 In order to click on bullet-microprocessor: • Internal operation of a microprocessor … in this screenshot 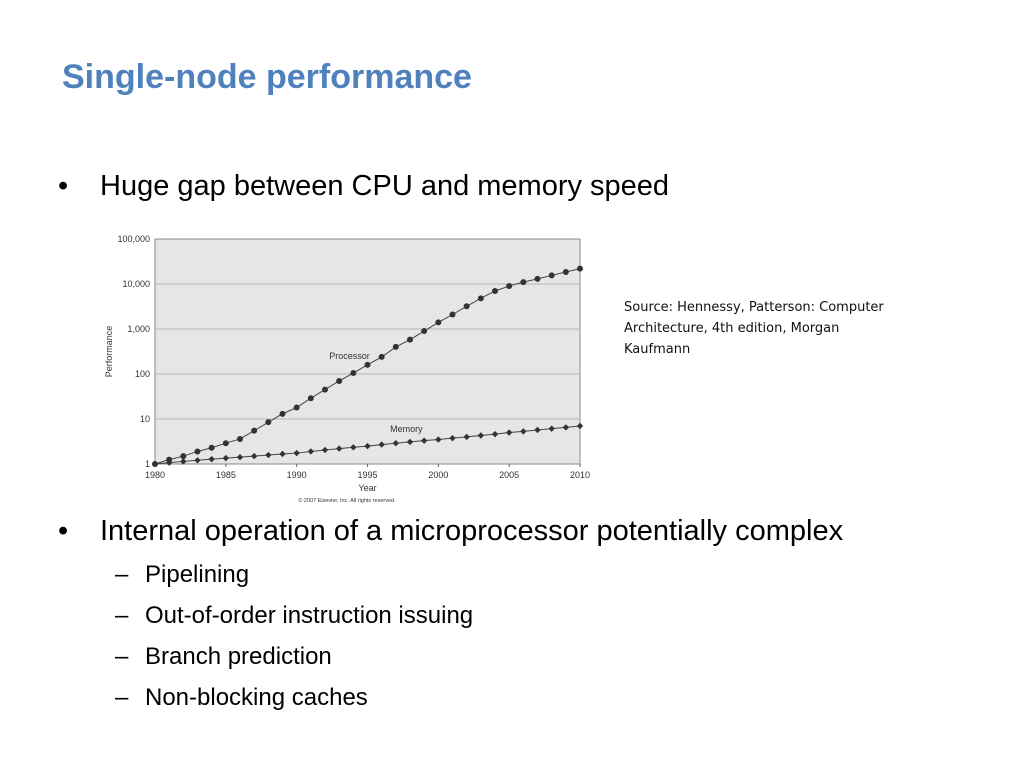, I will do `click(450, 531)`.